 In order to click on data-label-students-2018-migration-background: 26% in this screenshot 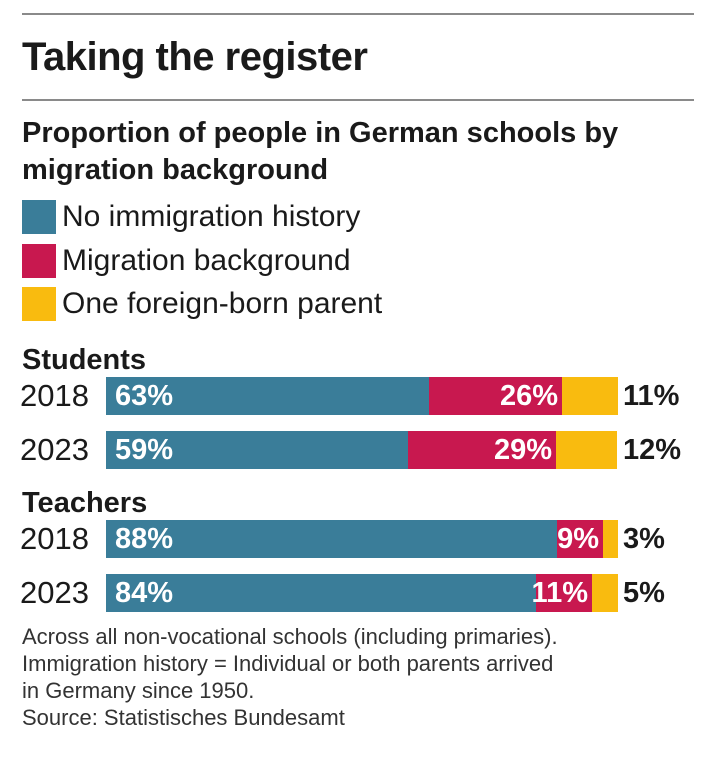, I will do `click(528, 396)`.